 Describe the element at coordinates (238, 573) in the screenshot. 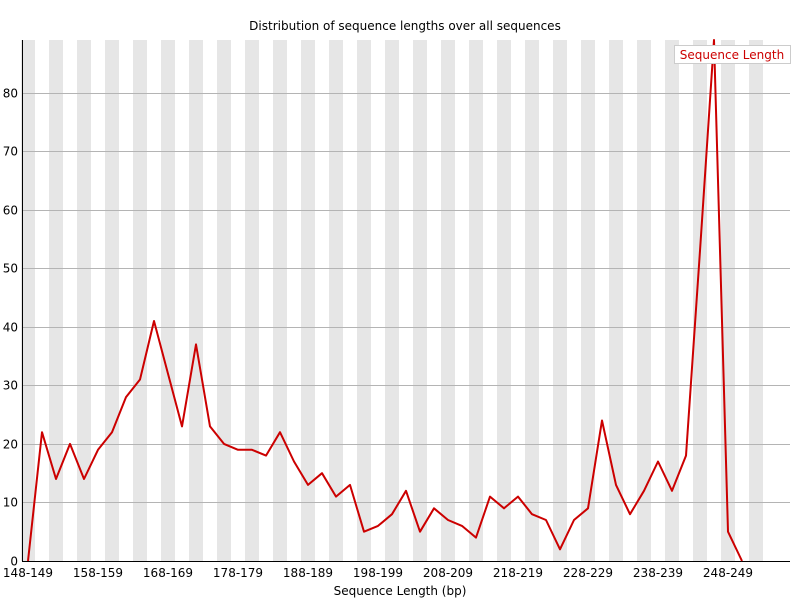

I see `x-tick-label: 178-179` at that location.